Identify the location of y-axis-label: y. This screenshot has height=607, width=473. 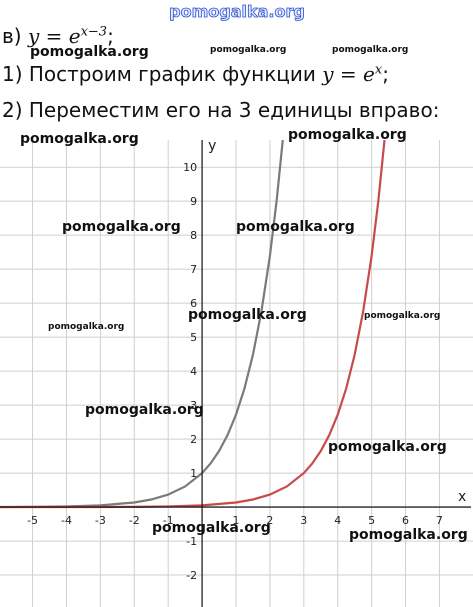
(212, 146).